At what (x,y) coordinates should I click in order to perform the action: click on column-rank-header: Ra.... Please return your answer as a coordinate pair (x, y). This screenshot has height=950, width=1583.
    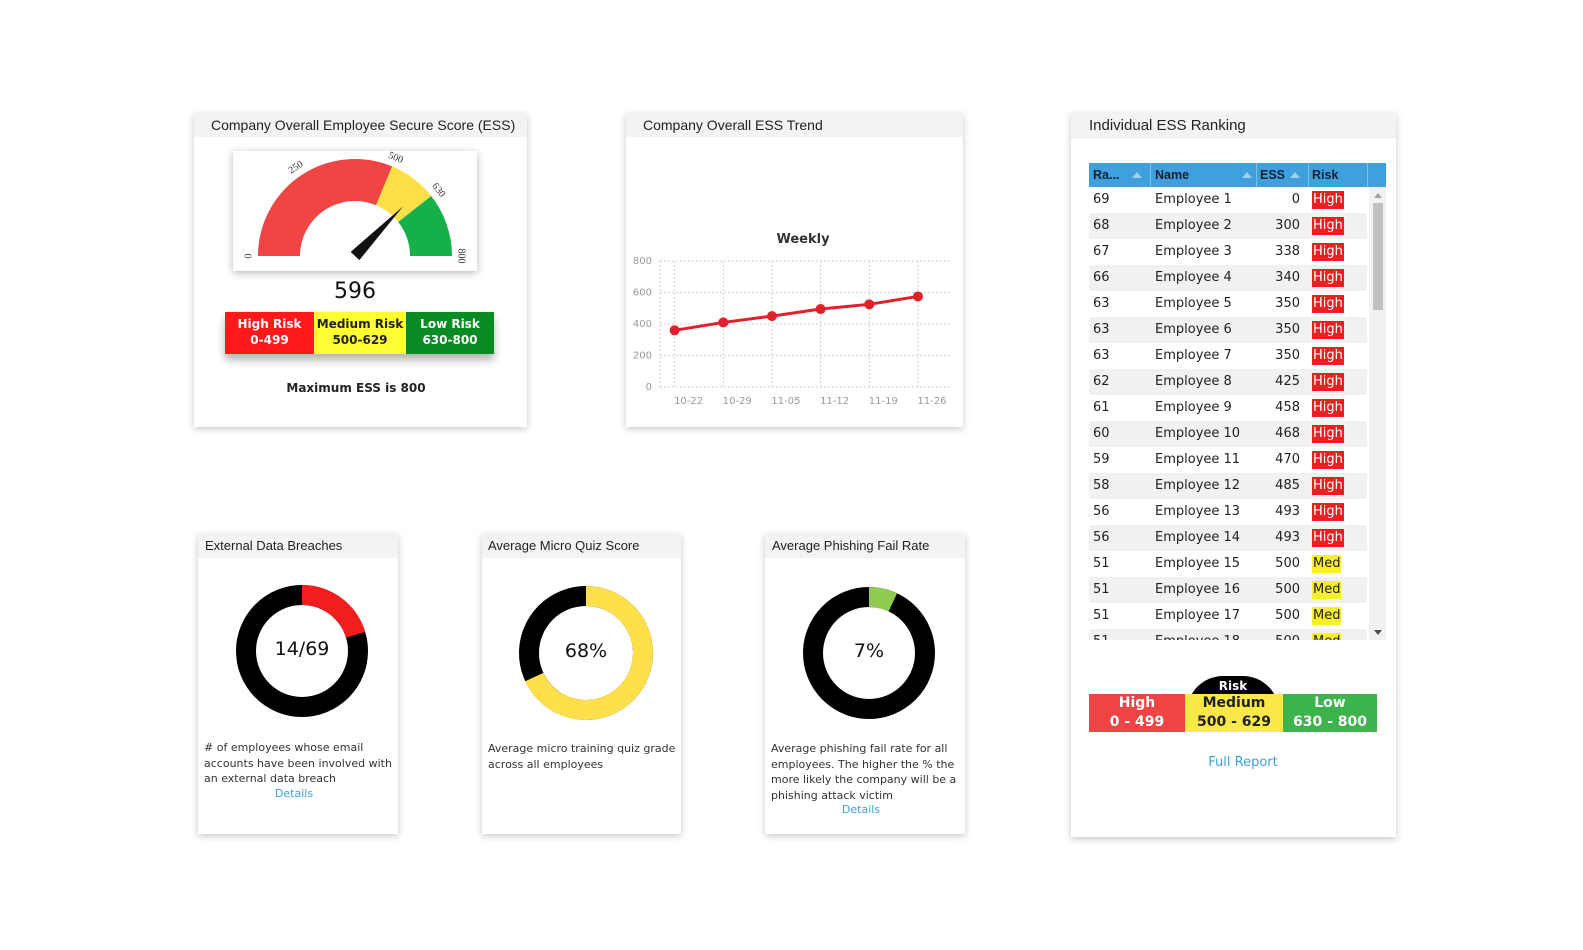
    Looking at the image, I should click on (1120, 175).